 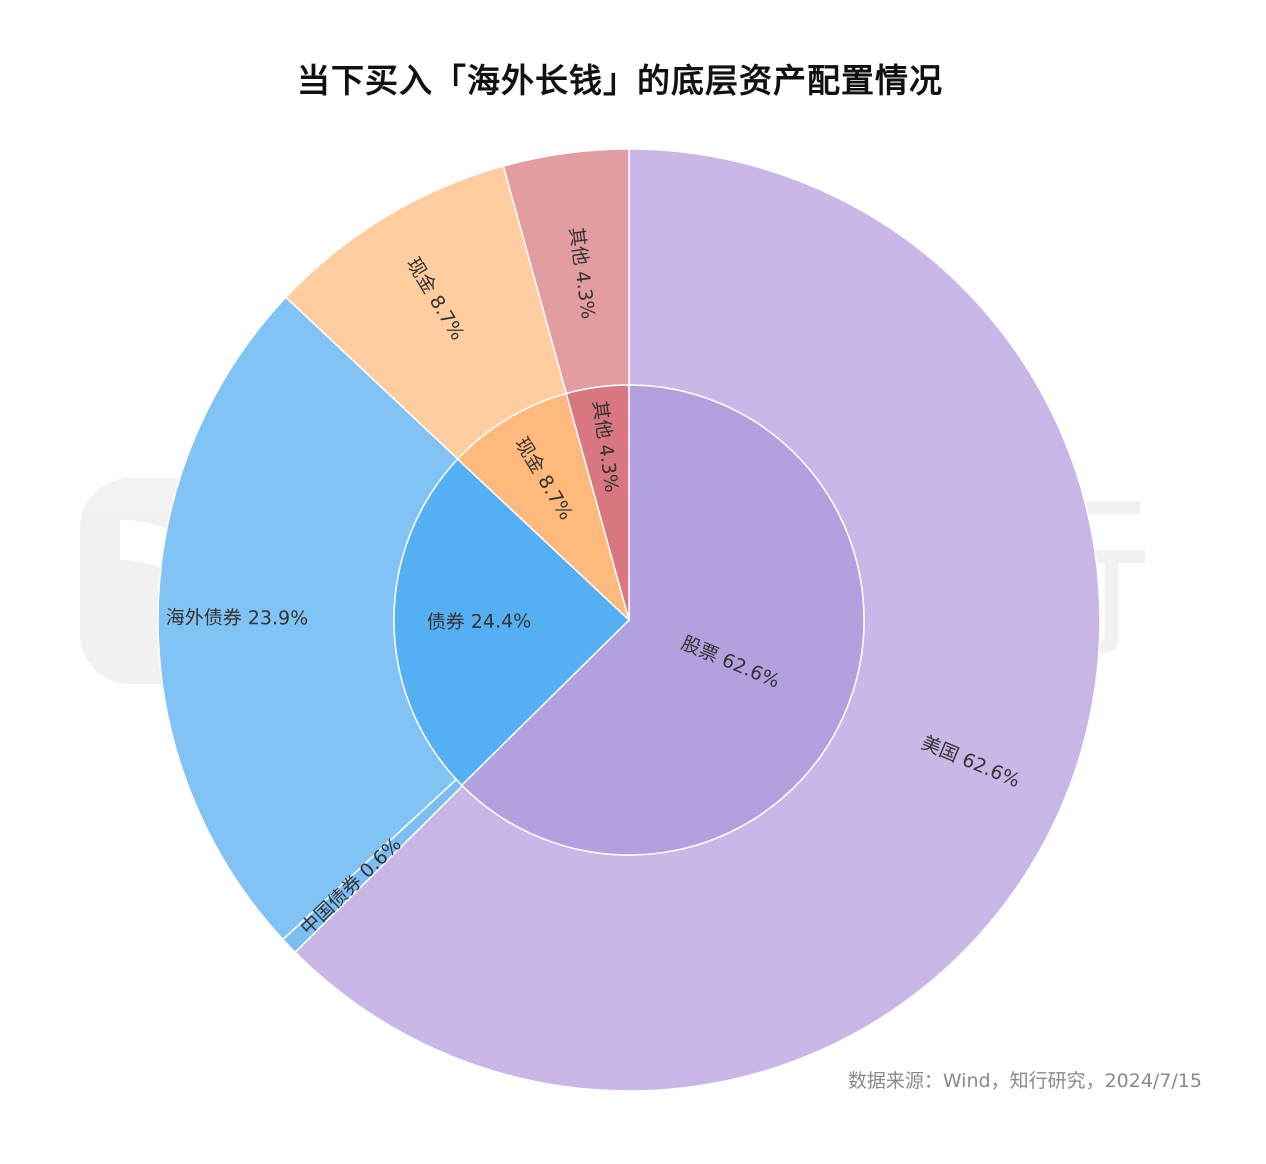 What do you see at coordinates (479, 621) in the screenshot?
I see `inner-label-bonds: 债券 24.4%` at bounding box center [479, 621].